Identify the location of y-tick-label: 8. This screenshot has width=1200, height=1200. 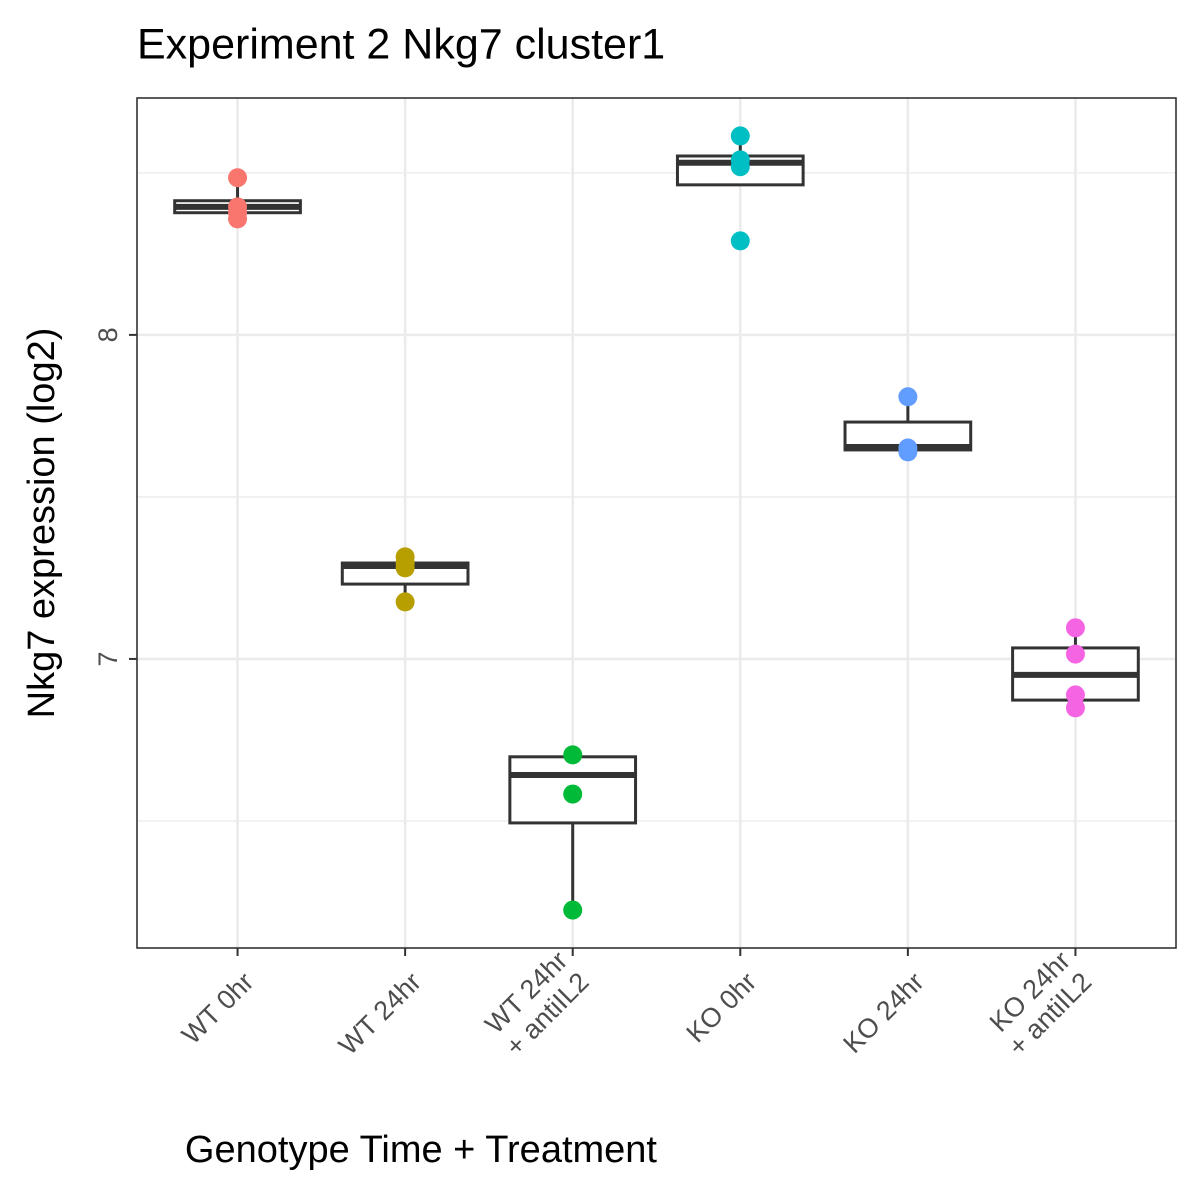
(108, 334).